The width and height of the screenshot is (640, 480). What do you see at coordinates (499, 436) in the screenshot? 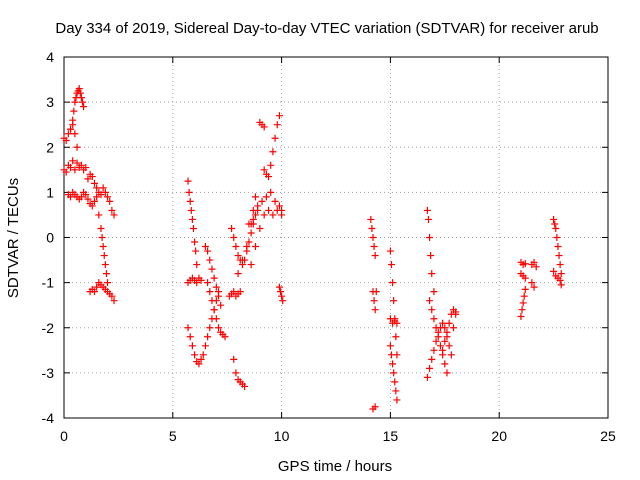
I see `x-tick-label: 20` at bounding box center [499, 436].